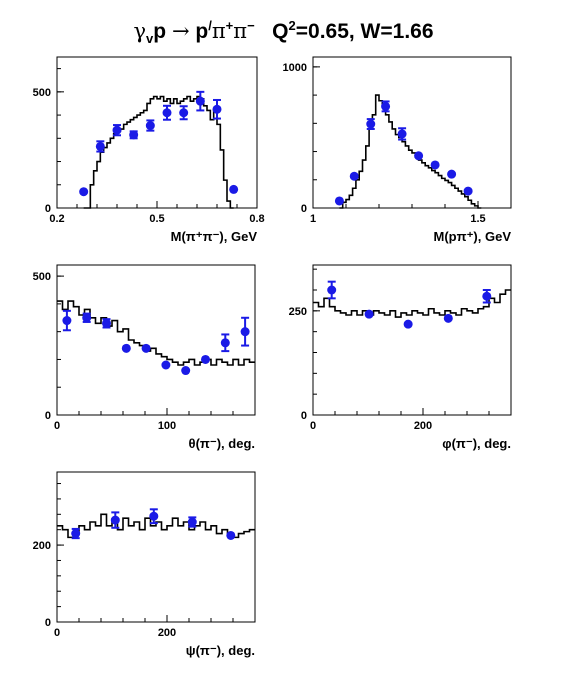 This screenshot has width=567, height=680. I want to click on plot-m_ppi: 1 1.5 0 1000 M(pπ⁺), GeV, so click(397, 150).